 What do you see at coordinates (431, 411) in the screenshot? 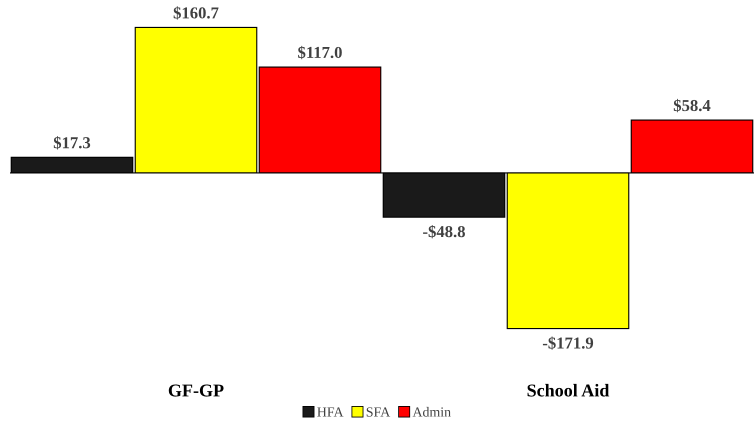
I see `legend-label: Admin` at bounding box center [431, 411].